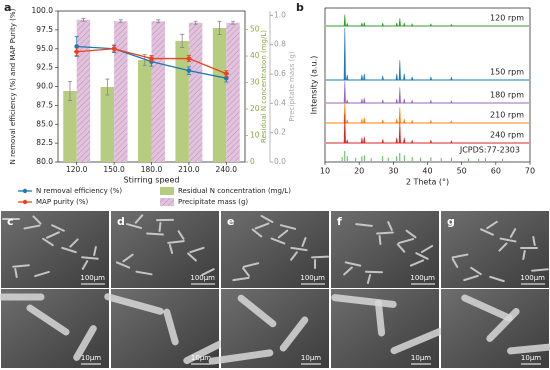  Describe the element at coordinates (252, 161) in the screenshot. I see `y2-tick-label: 0` at that location.